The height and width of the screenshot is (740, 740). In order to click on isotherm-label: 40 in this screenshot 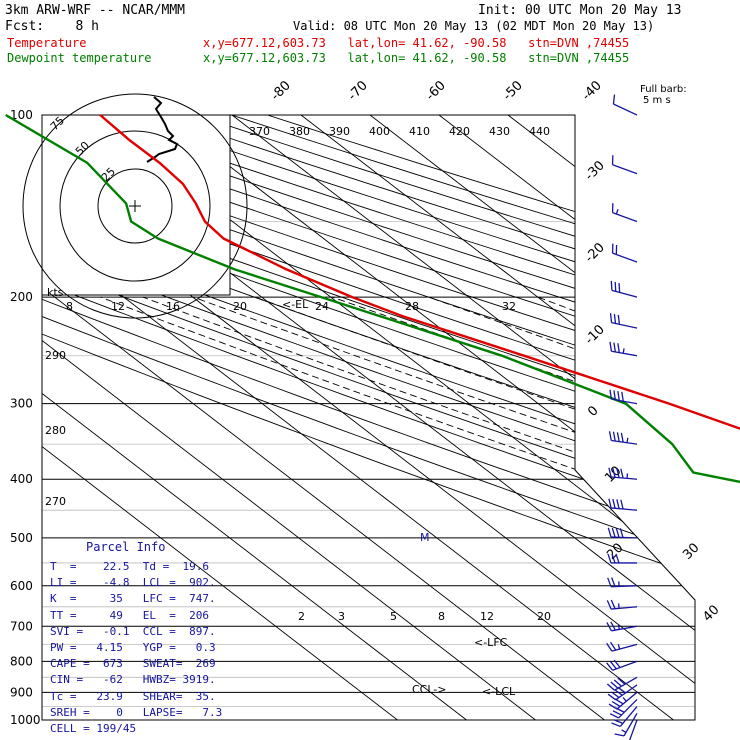, I will do `click(711, 614)`.